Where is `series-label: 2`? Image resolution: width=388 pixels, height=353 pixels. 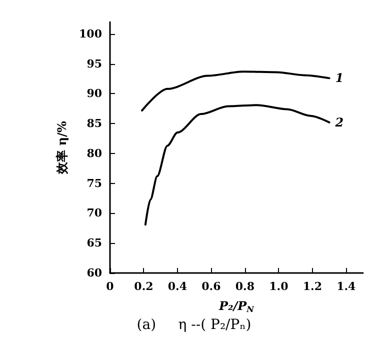 series-label: 2 is located at coordinates (339, 122).